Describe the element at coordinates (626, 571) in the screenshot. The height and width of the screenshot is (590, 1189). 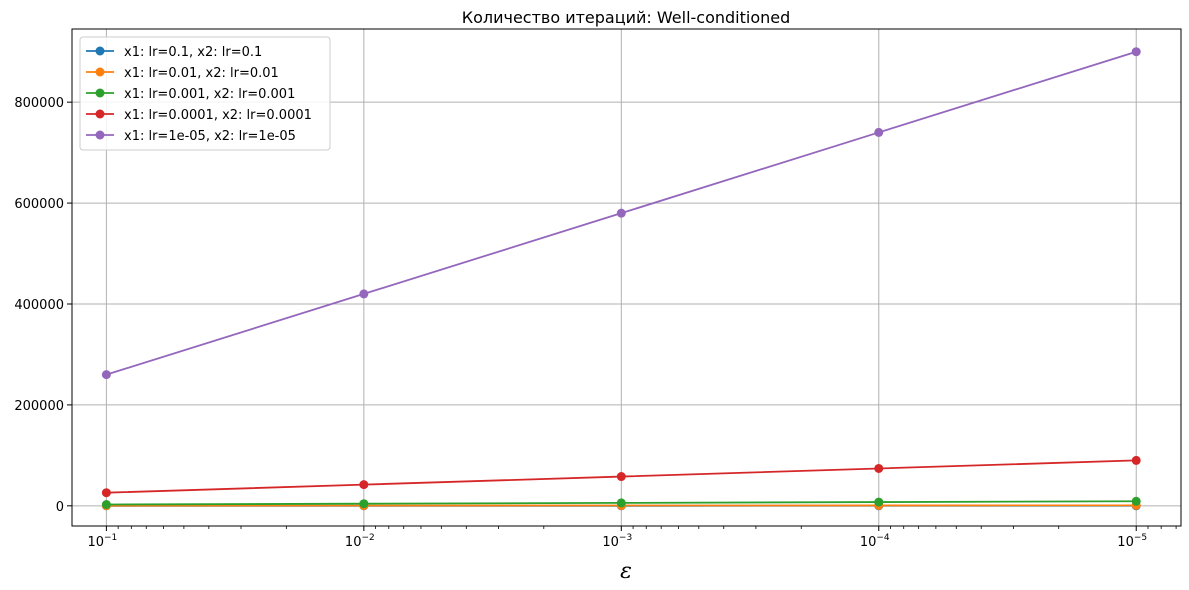
I see `x-axis-label: ε` at that location.